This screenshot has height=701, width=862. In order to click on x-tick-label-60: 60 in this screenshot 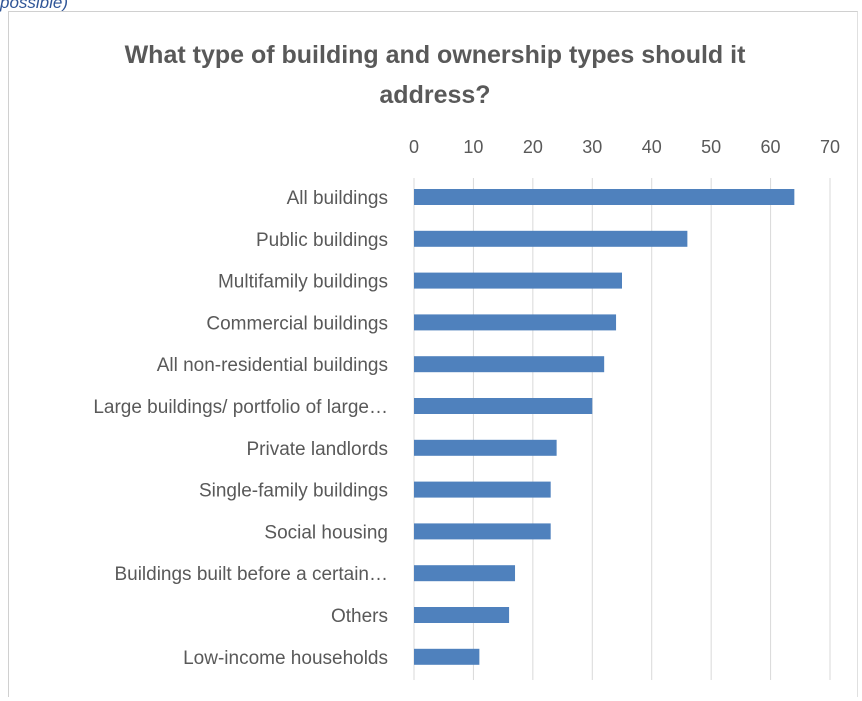, I will do `click(771, 147)`.